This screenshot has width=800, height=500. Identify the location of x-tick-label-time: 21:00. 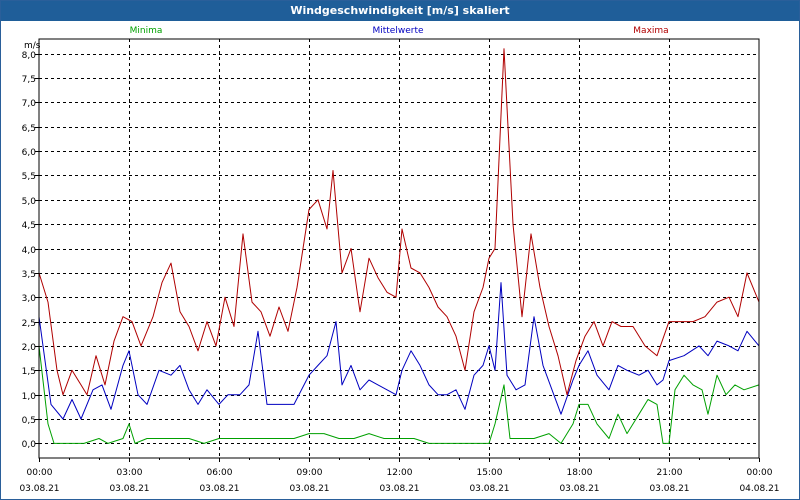
(670, 473).